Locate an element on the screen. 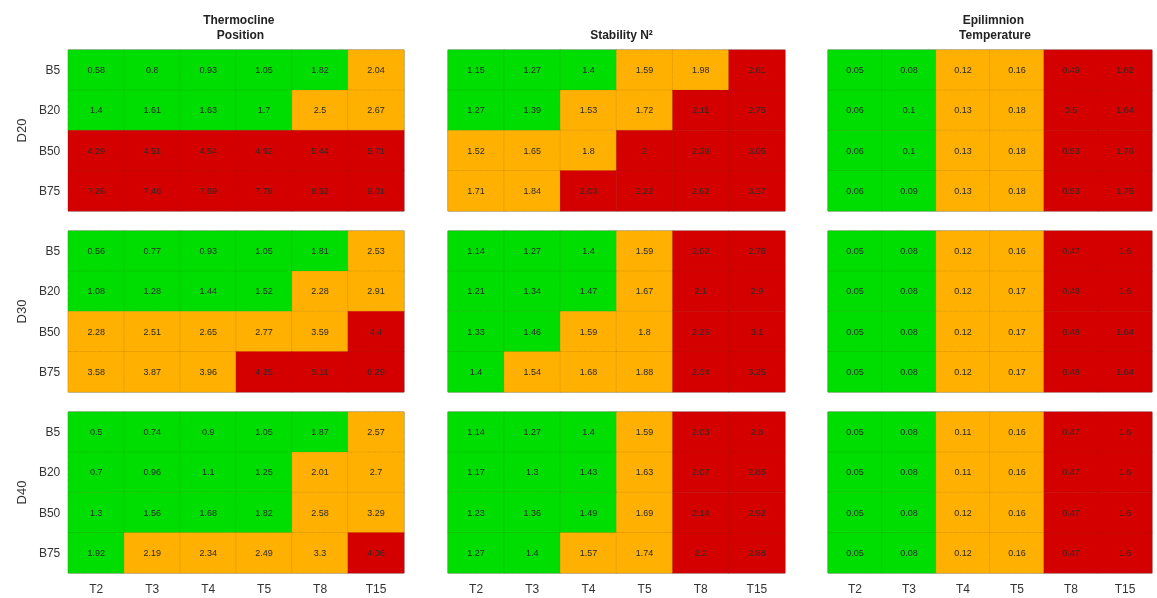 This screenshot has width=1157, height=598. data-label: 0.53 is located at coordinates (1071, 150).